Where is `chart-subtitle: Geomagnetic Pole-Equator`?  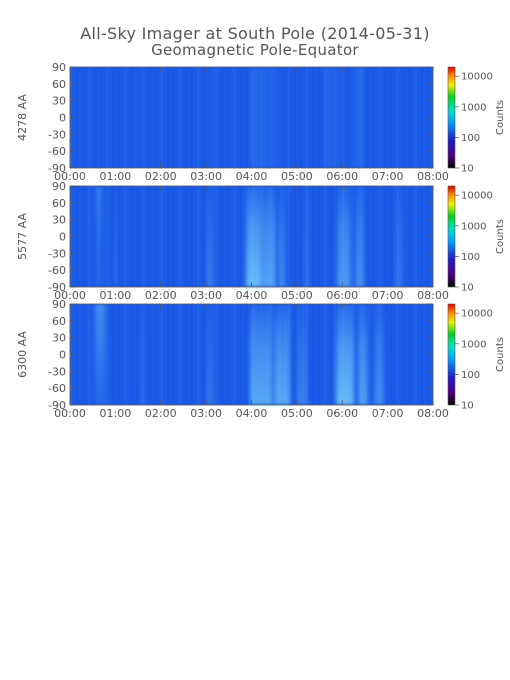 chart-subtitle: Geomagnetic Pole-Equator is located at coordinates (255, 50).